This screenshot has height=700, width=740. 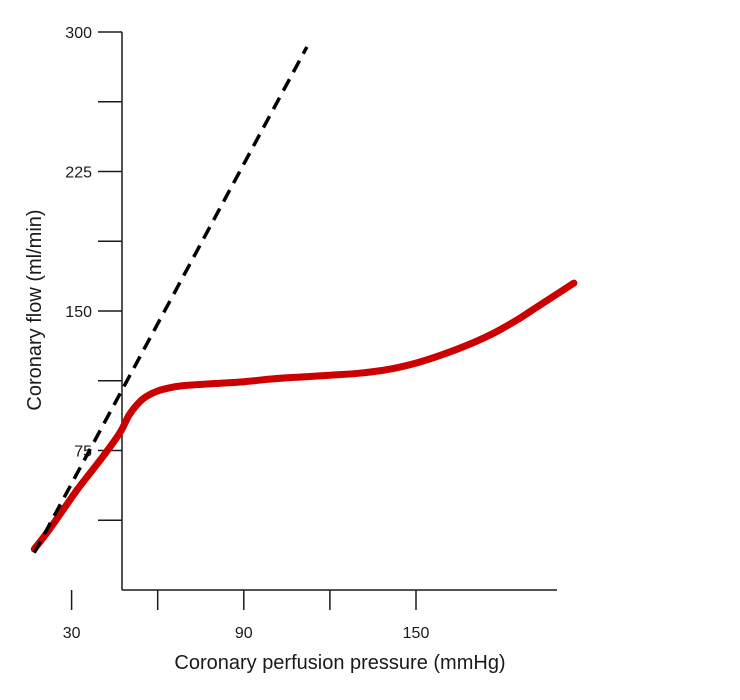 What do you see at coordinates (339, 663) in the screenshot?
I see `x-axis-title: Coronary perfusion pressure (mmHg)` at bounding box center [339, 663].